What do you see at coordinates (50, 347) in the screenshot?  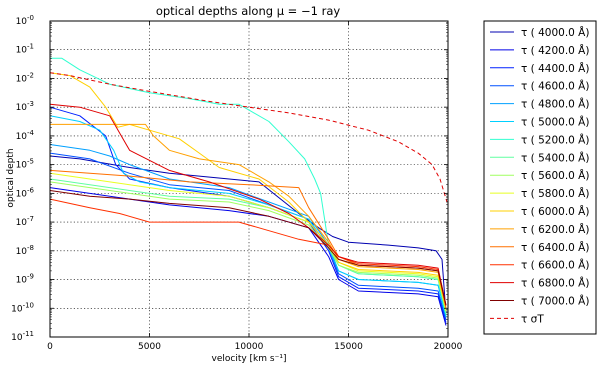 I see `x-tick-label: 0` at bounding box center [50, 347].